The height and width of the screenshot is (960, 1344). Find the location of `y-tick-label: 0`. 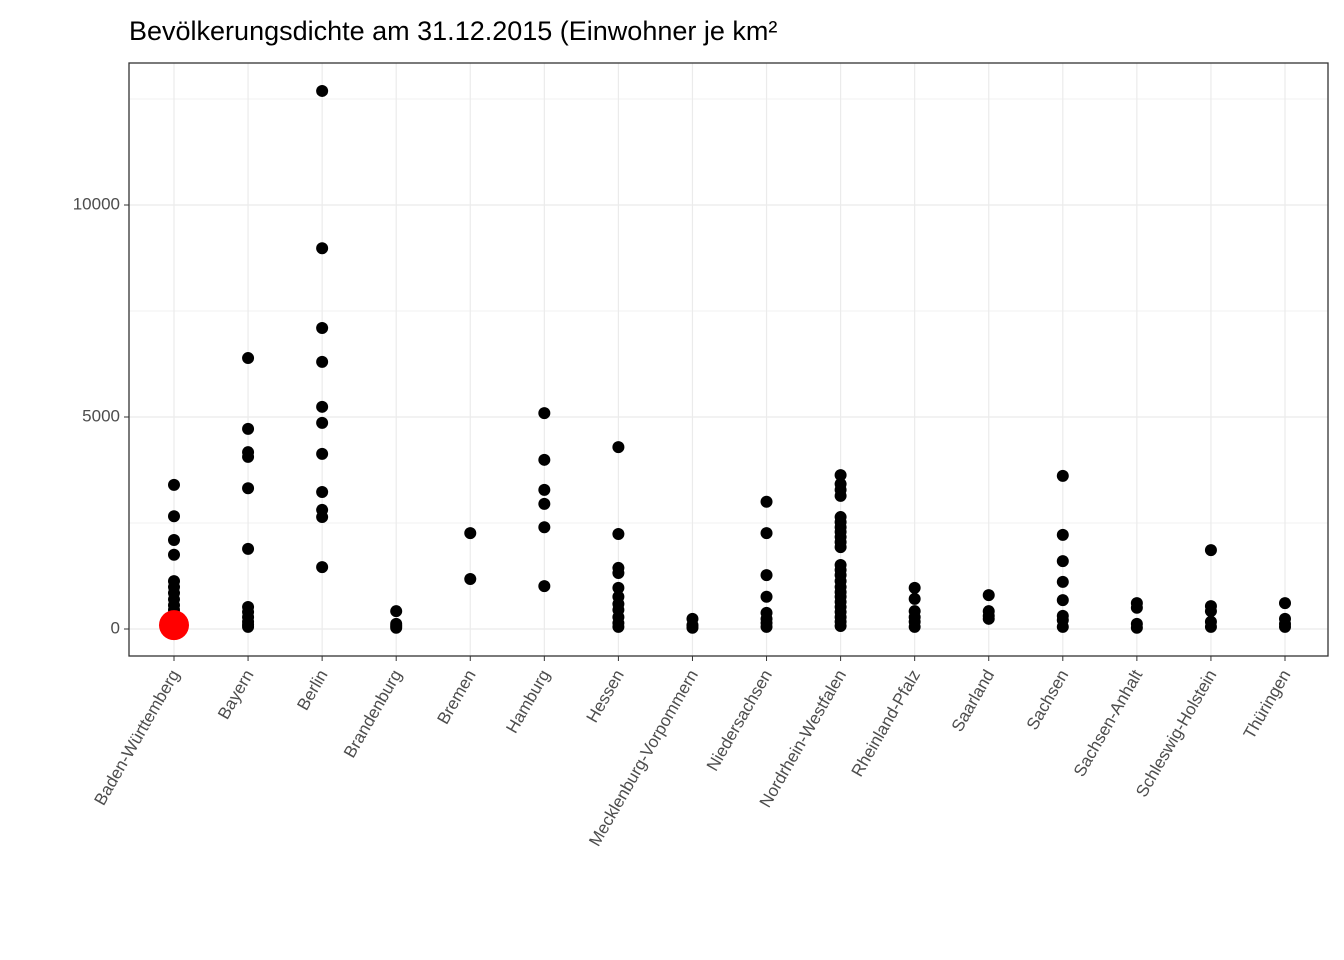

y-tick-label: 0 is located at coordinates (115, 627).